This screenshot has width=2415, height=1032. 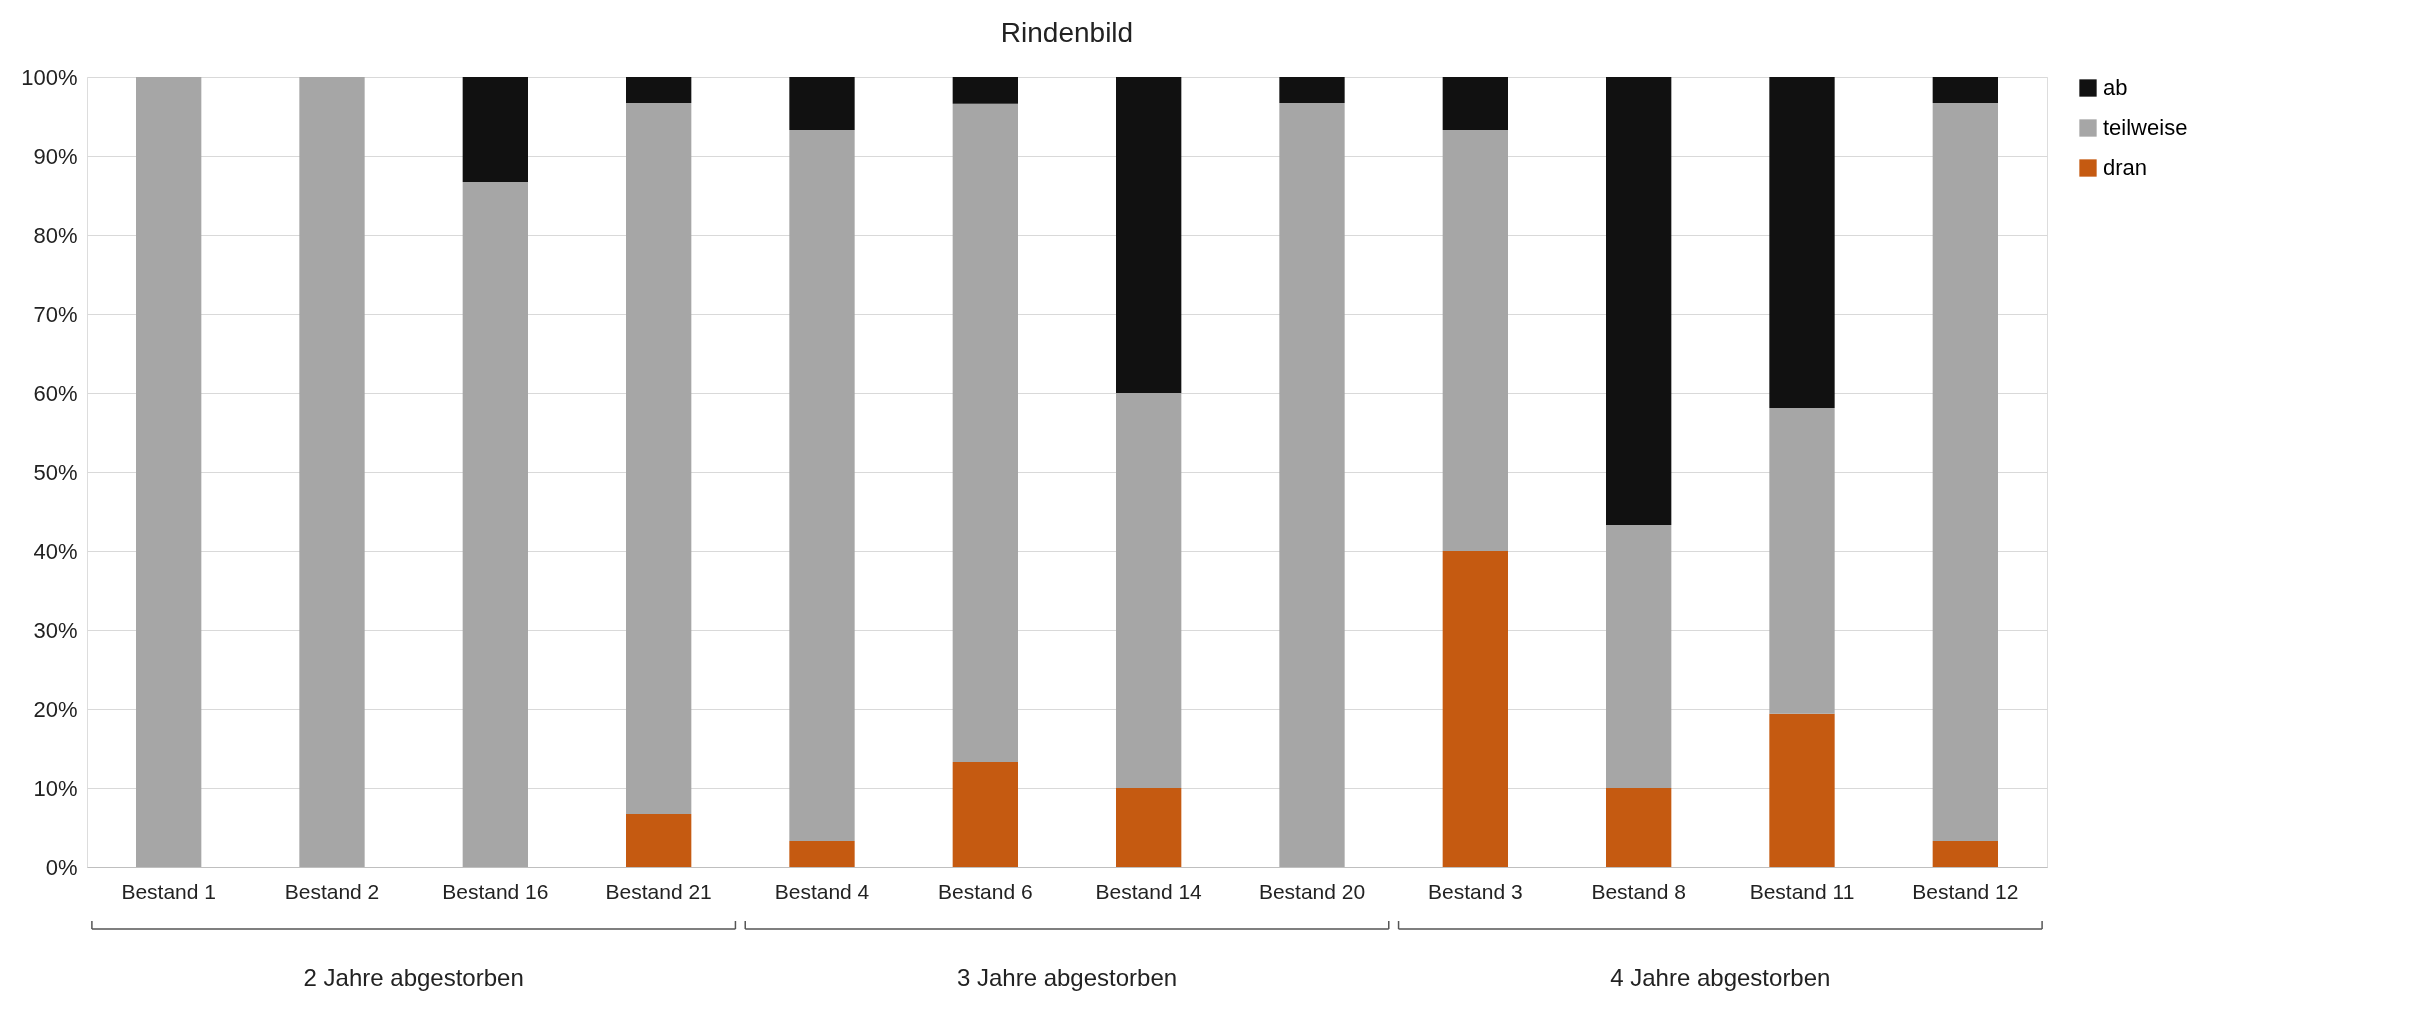 I want to click on x-tick-label: Bestand 12, so click(x=1965, y=891).